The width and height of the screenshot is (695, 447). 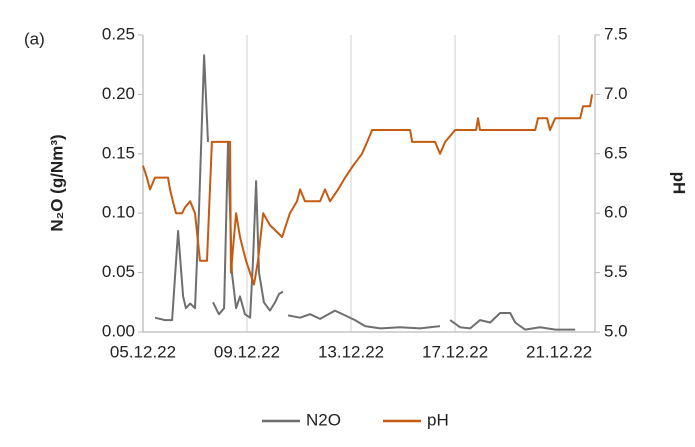 What do you see at coordinates (118, 93) in the screenshot?
I see `y-tick-label: 0.20` at bounding box center [118, 93].